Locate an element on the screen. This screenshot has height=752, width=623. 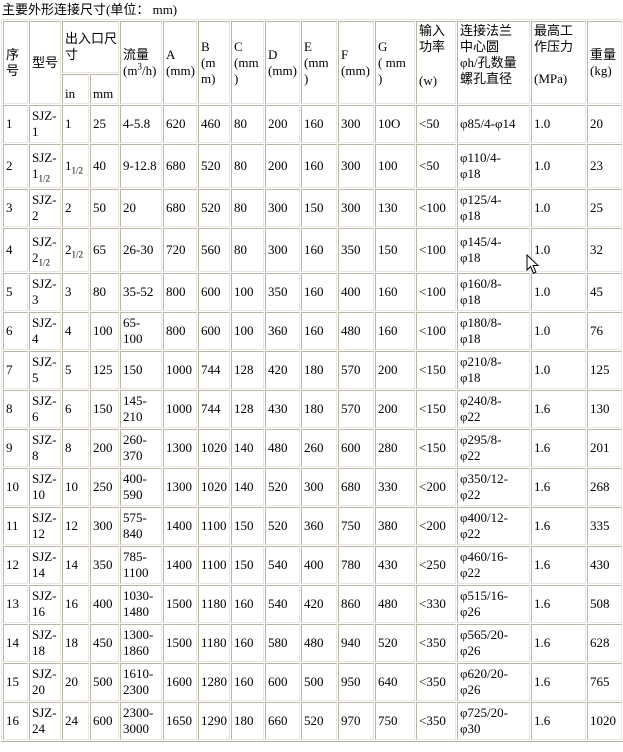
cell-weight: 268 is located at coordinates (605, 487).